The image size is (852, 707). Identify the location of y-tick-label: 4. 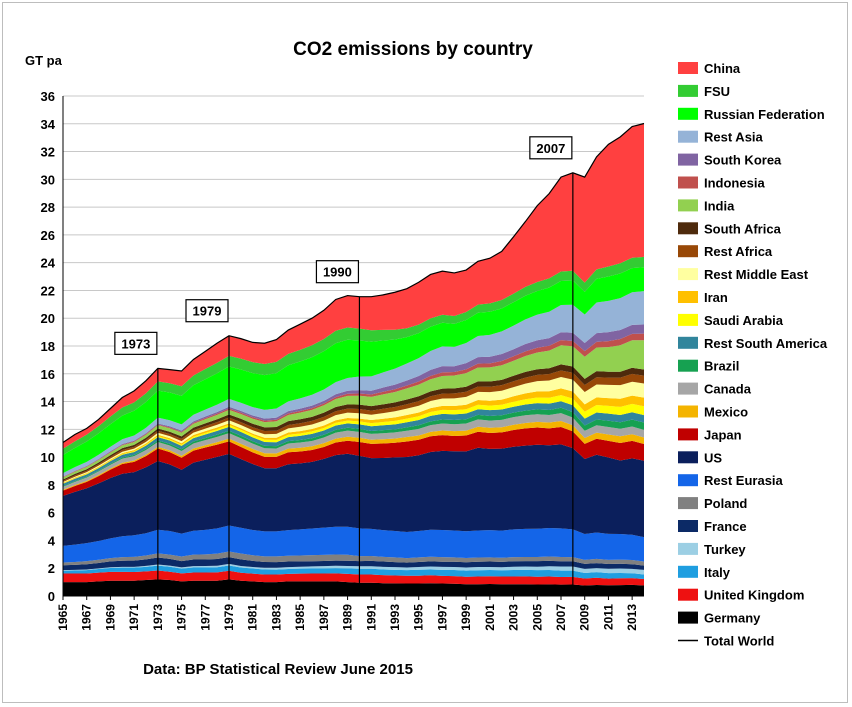
(52, 540).